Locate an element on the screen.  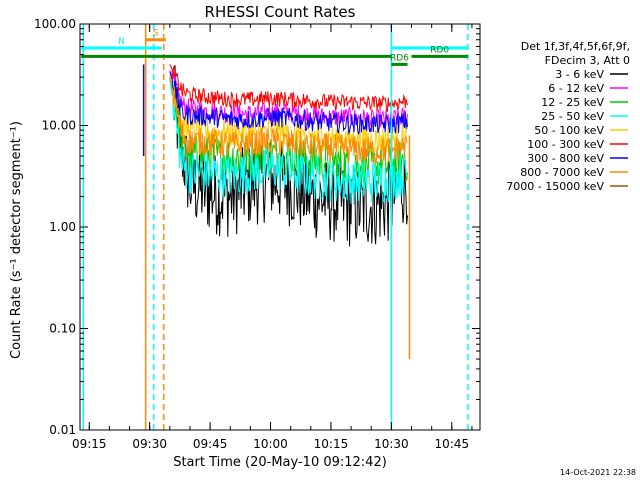
x-tick-label-0: 09:15 is located at coordinates (89, 444).